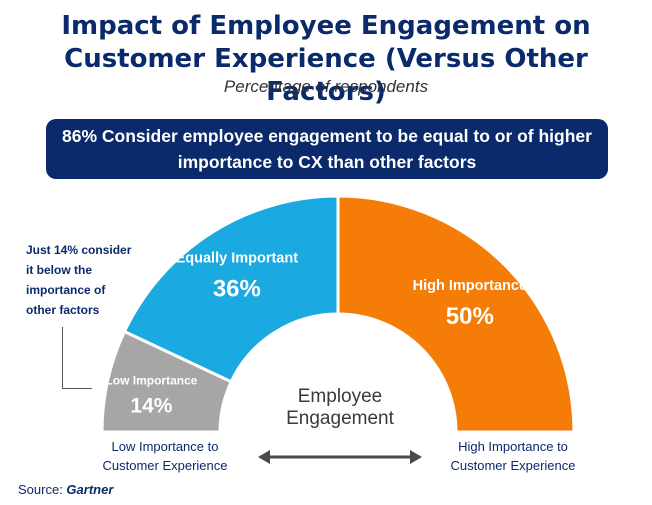 The width and height of the screenshot is (652, 505). What do you see at coordinates (151, 380) in the screenshot?
I see `slice-label-low-importance: Low Importance` at bounding box center [151, 380].